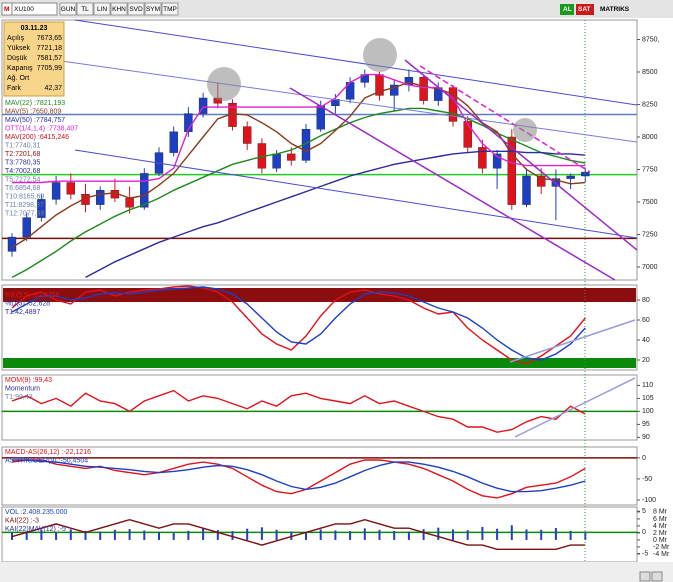 The image size is (673, 582). I want to click on buy-button, so click(567, 9).